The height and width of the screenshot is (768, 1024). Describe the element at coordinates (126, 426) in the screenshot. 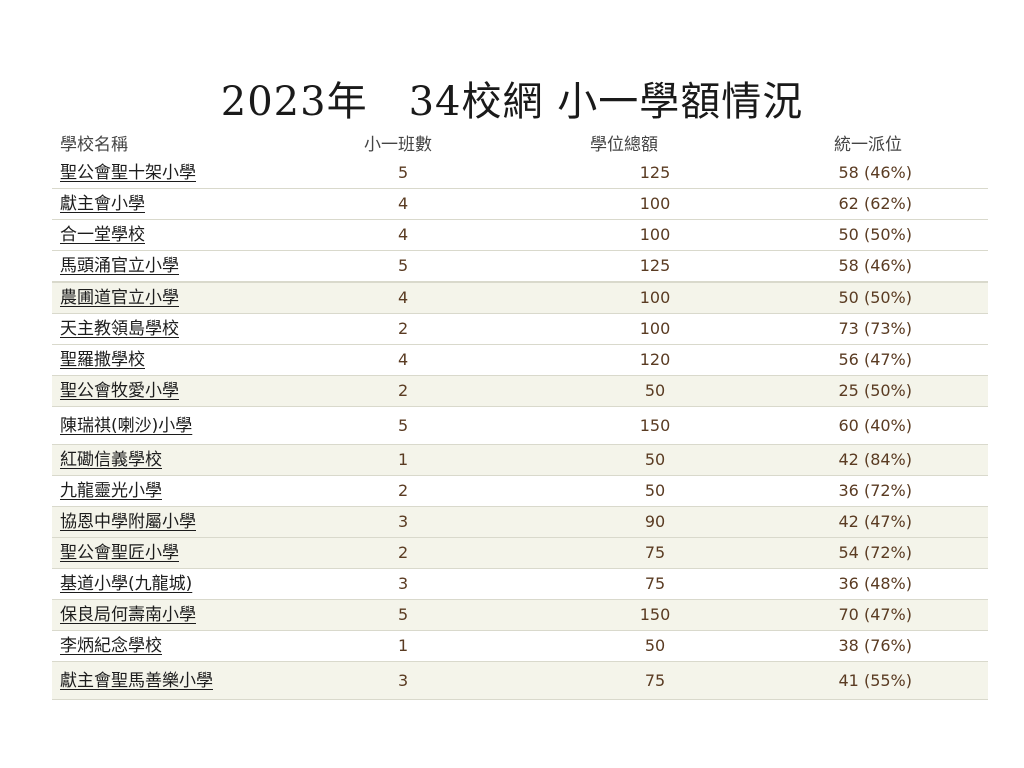

I see `school-name-link: 陳瑞祺(喇沙)小學` at that location.